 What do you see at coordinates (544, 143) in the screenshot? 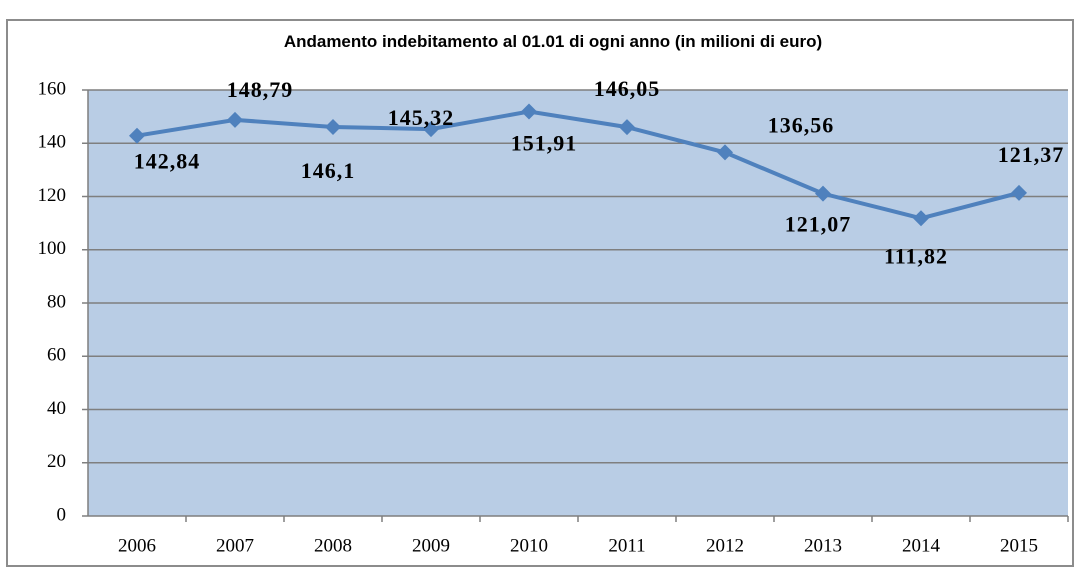
I see `data-label: 151,91` at bounding box center [544, 143].